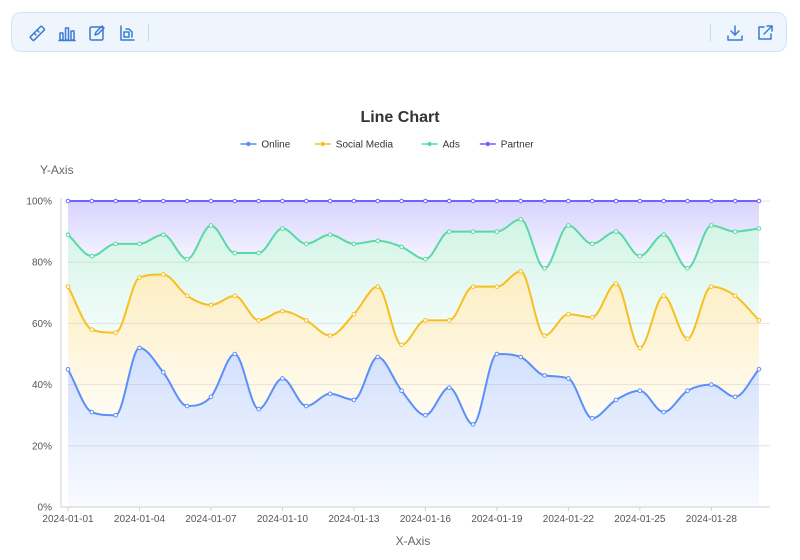 The width and height of the screenshot is (800, 560). Describe the element at coordinates (354, 145) in the screenshot. I see `legend-item: Social Media` at that location.